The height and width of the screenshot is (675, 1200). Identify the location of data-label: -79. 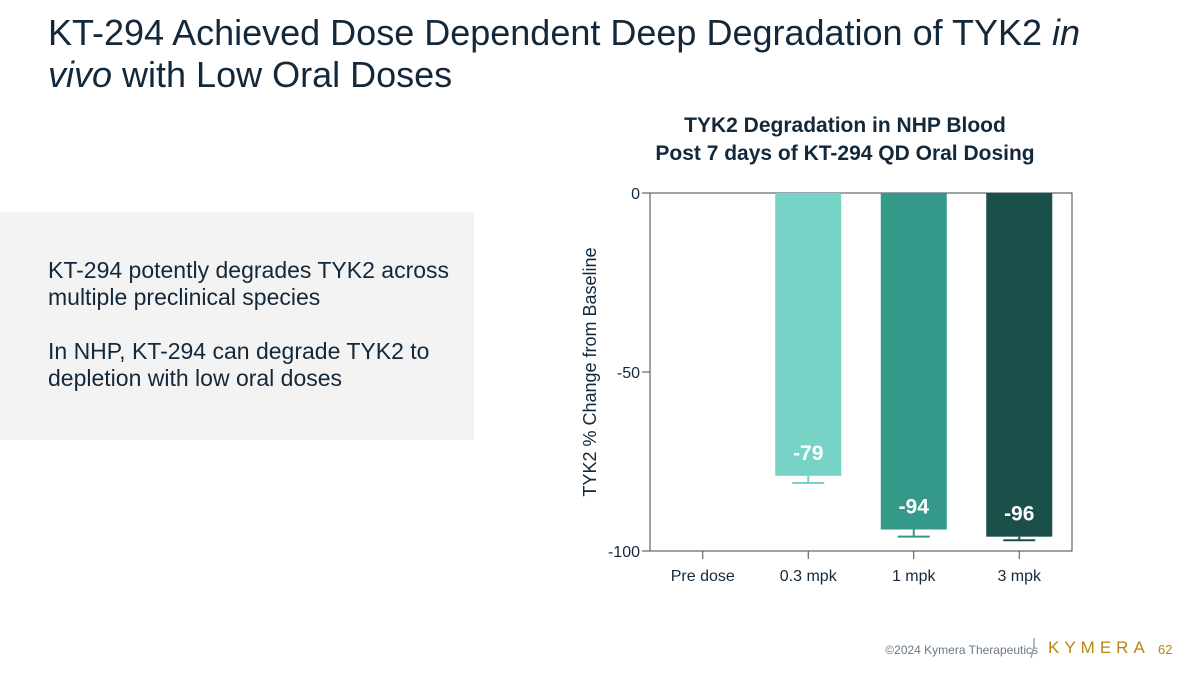
(808, 453).